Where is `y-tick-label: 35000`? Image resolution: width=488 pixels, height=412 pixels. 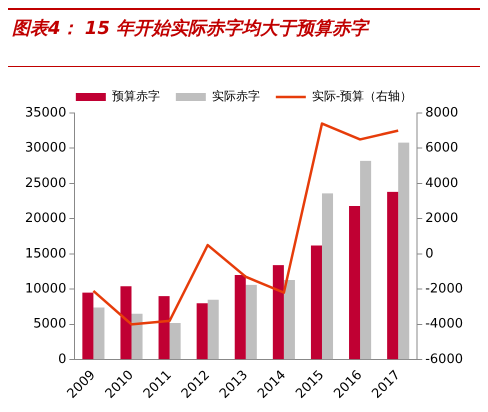
y-tick-label: 35000 is located at coordinates (45, 112).